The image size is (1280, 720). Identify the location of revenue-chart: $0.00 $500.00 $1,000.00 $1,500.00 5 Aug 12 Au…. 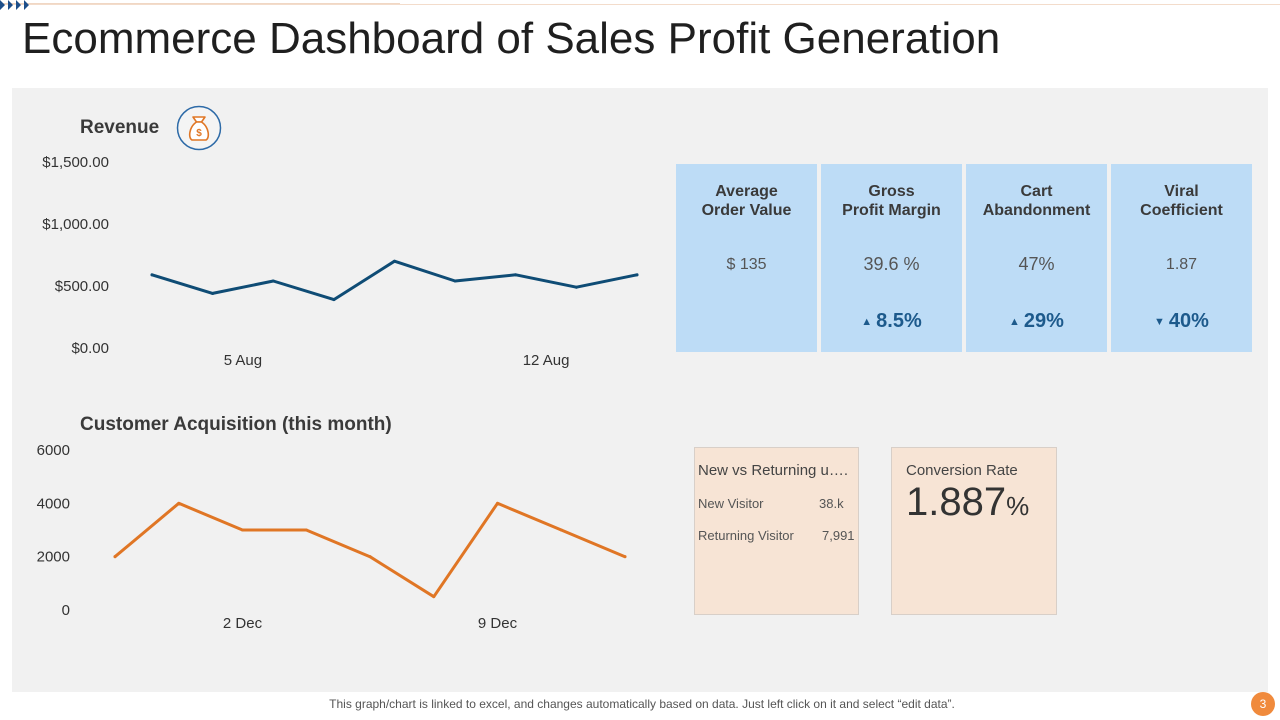
(340, 261).